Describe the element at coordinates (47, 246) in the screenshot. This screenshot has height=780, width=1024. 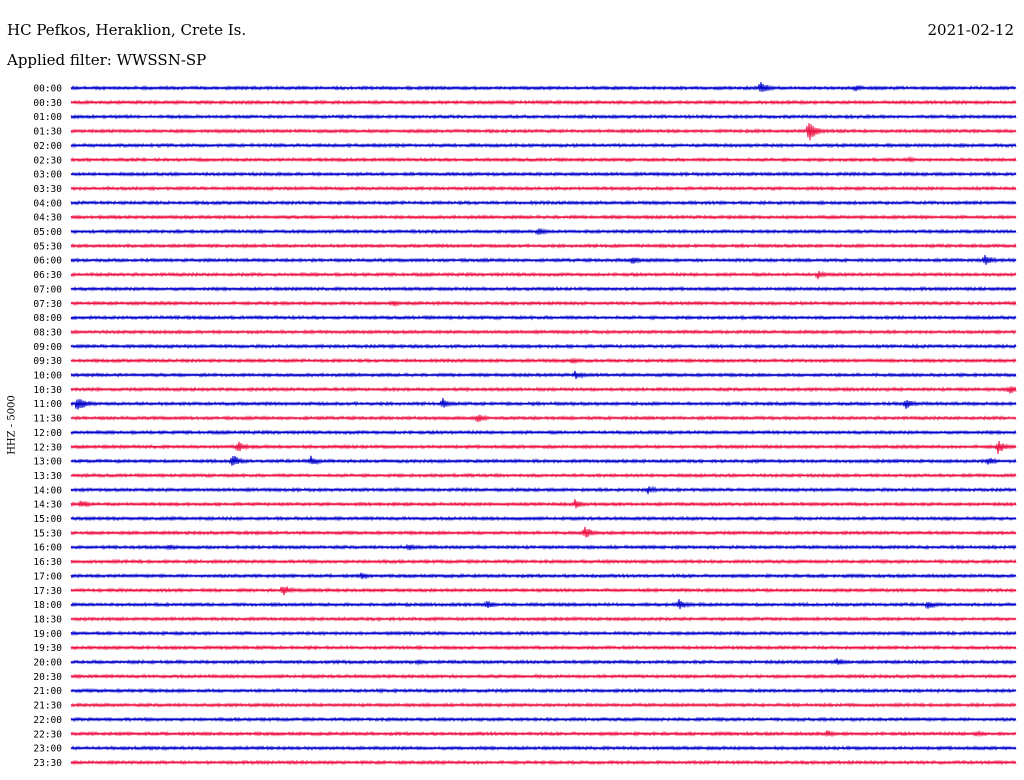
I see `row-label: 05:30` at that location.